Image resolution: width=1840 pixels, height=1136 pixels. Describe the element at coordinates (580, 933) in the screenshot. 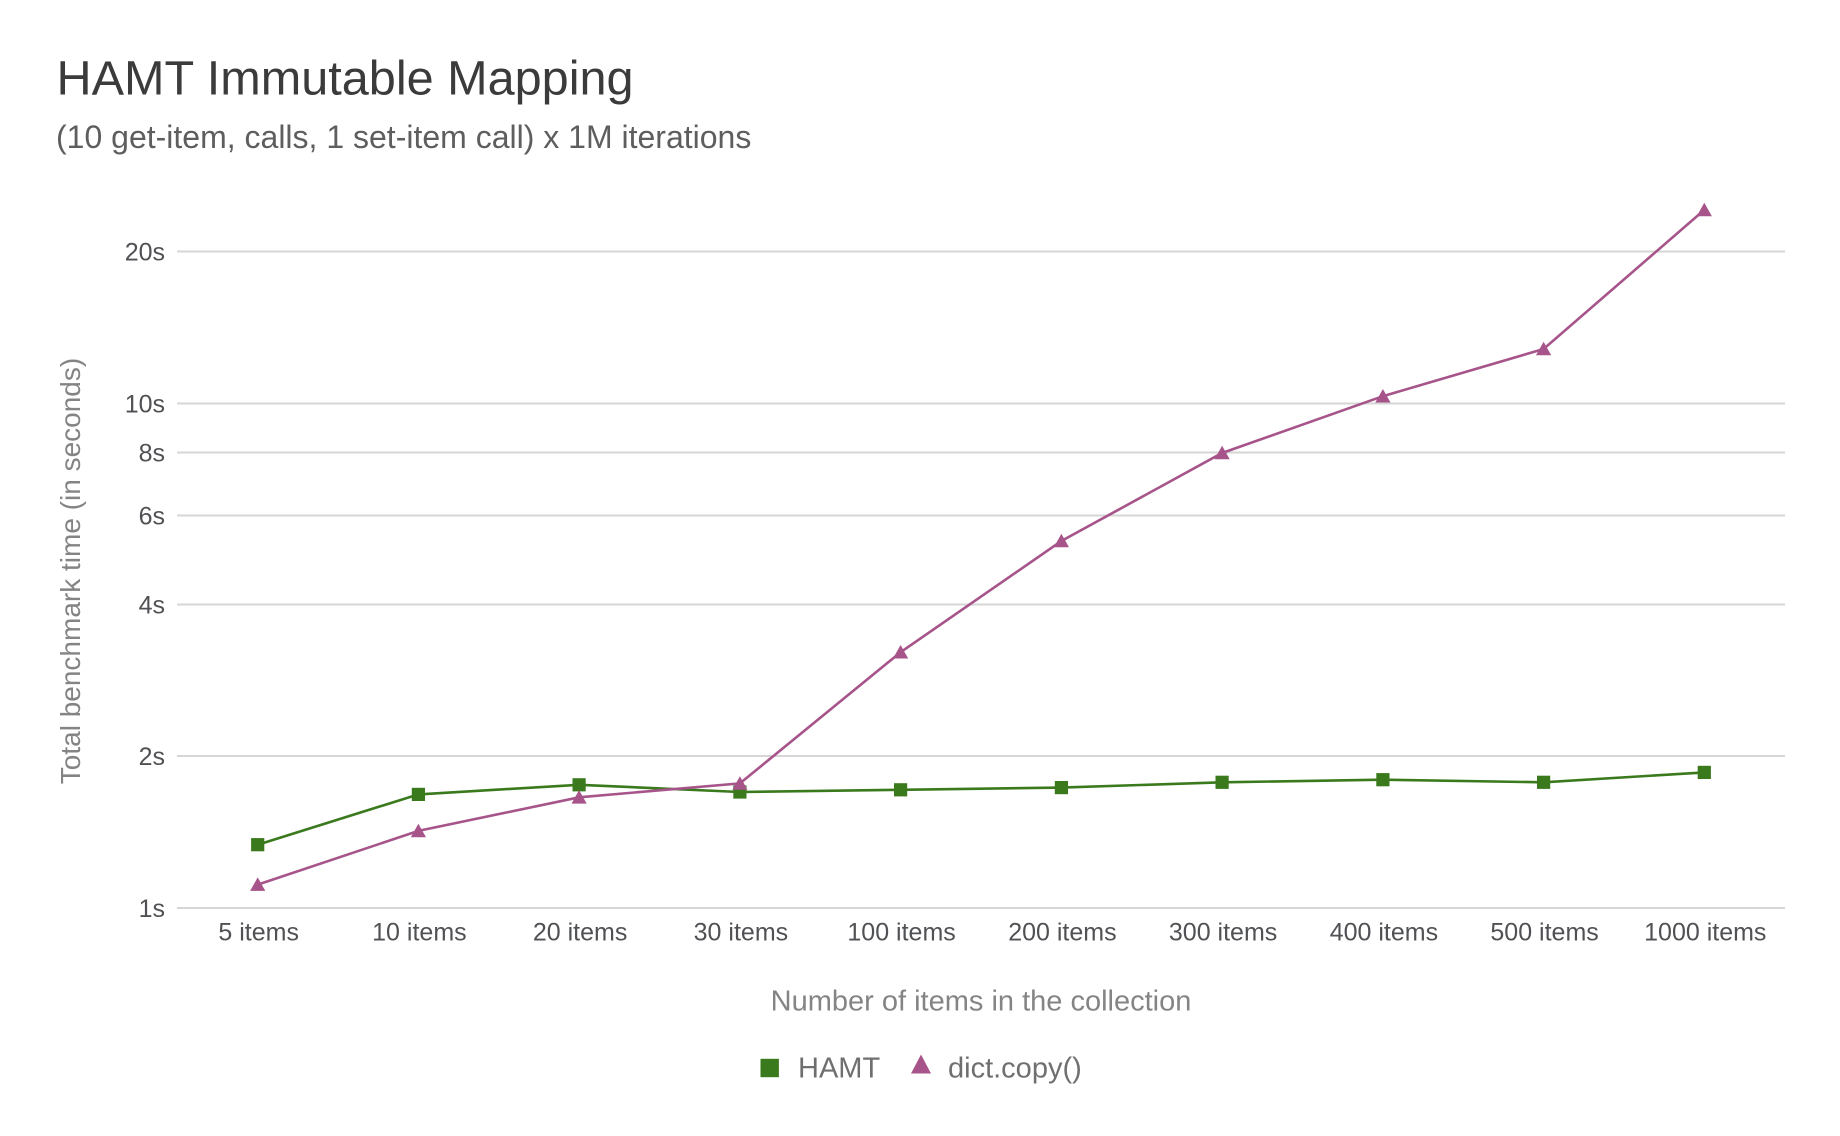

I see `svg-text: 20 items` at that location.